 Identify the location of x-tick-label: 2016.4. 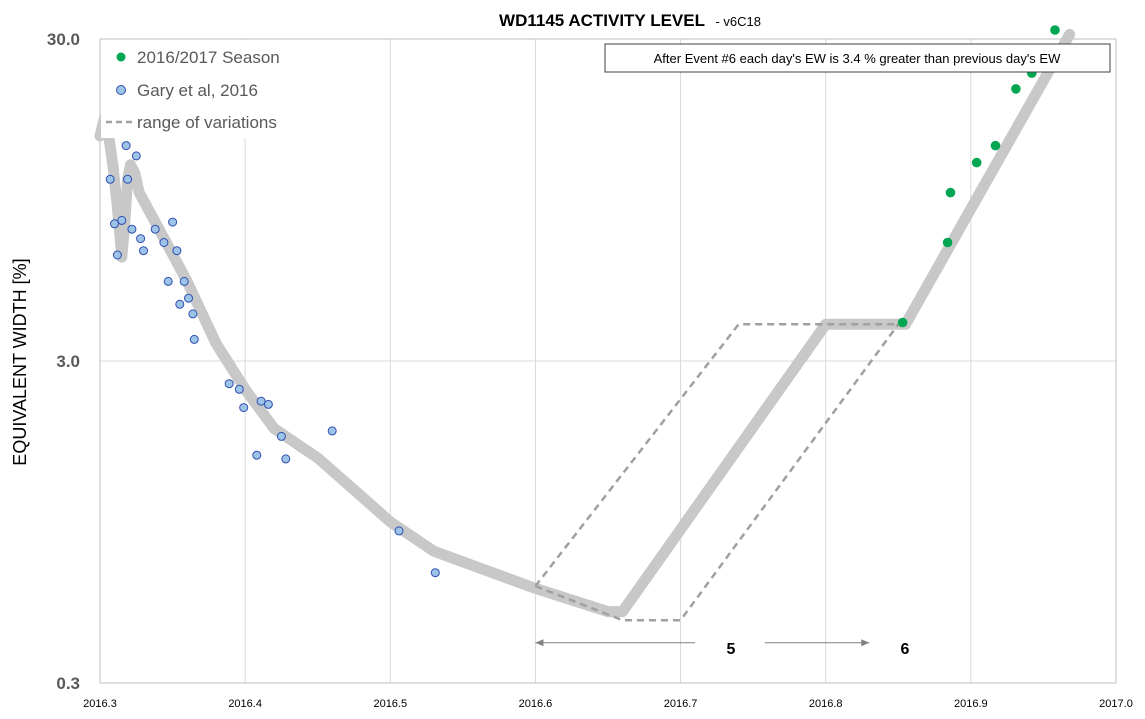
(245, 704).